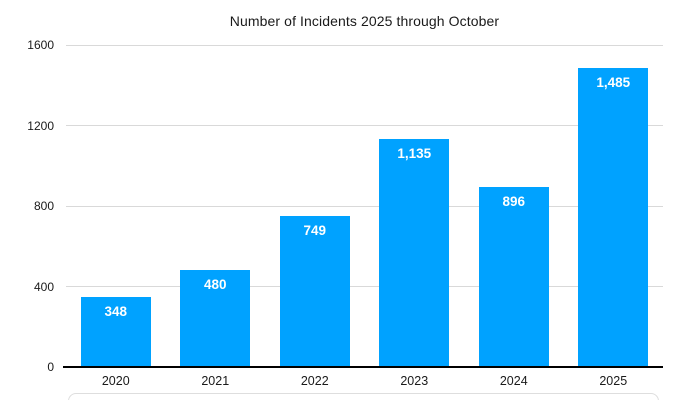 The width and height of the screenshot is (697, 400). Describe the element at coordinates (314, 381) in the screenshot. I see `x-tick-label: 2022` at that location.